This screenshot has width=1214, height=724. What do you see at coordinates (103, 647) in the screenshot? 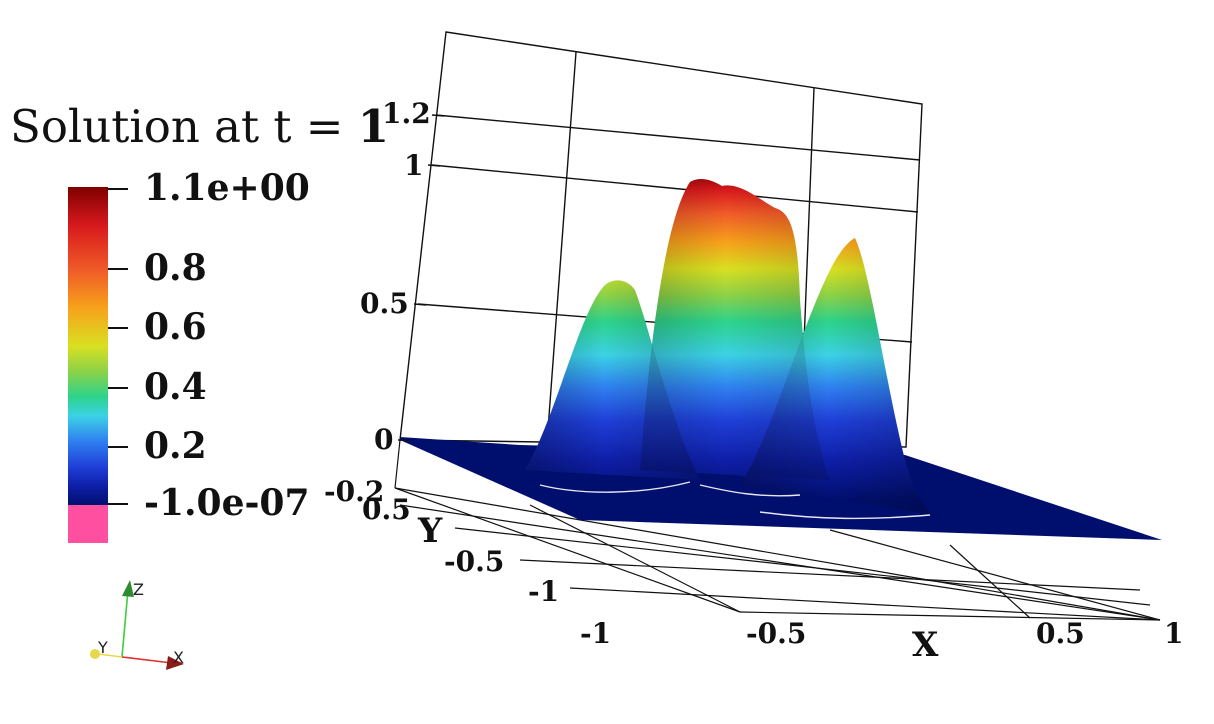
I see `triad-y-label: Y` at bounding box center [103, 647].